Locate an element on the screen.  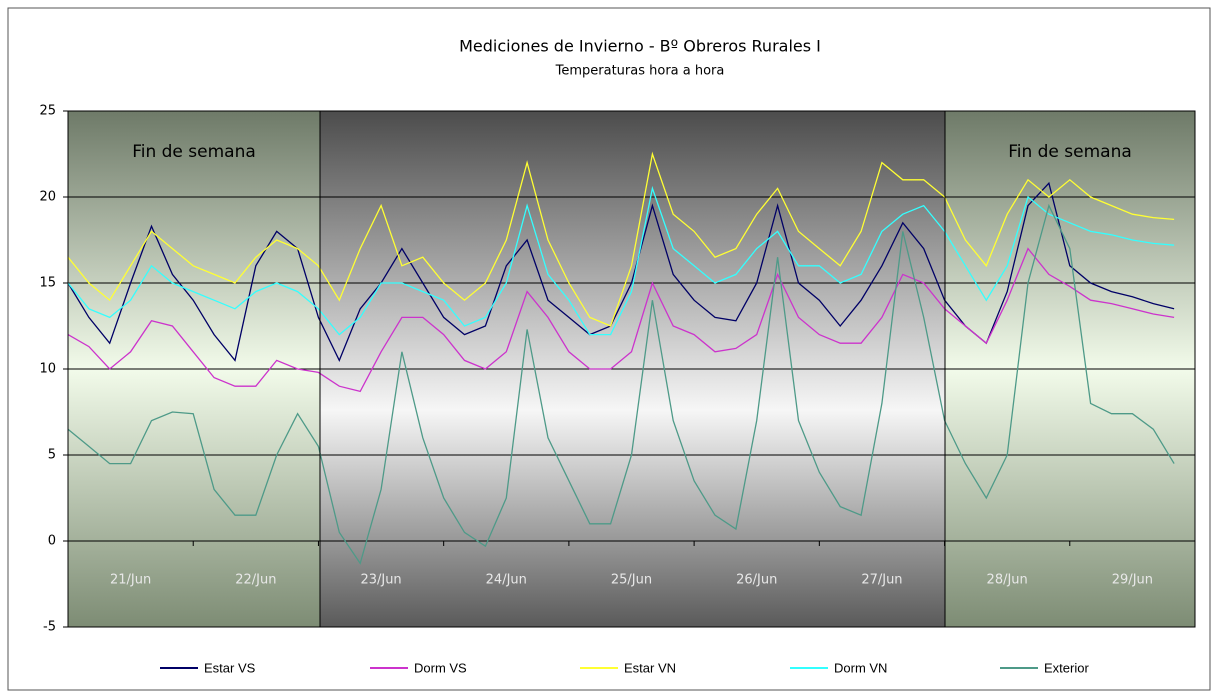
legend-label: Estar VN is located at coordinates (650, 667).